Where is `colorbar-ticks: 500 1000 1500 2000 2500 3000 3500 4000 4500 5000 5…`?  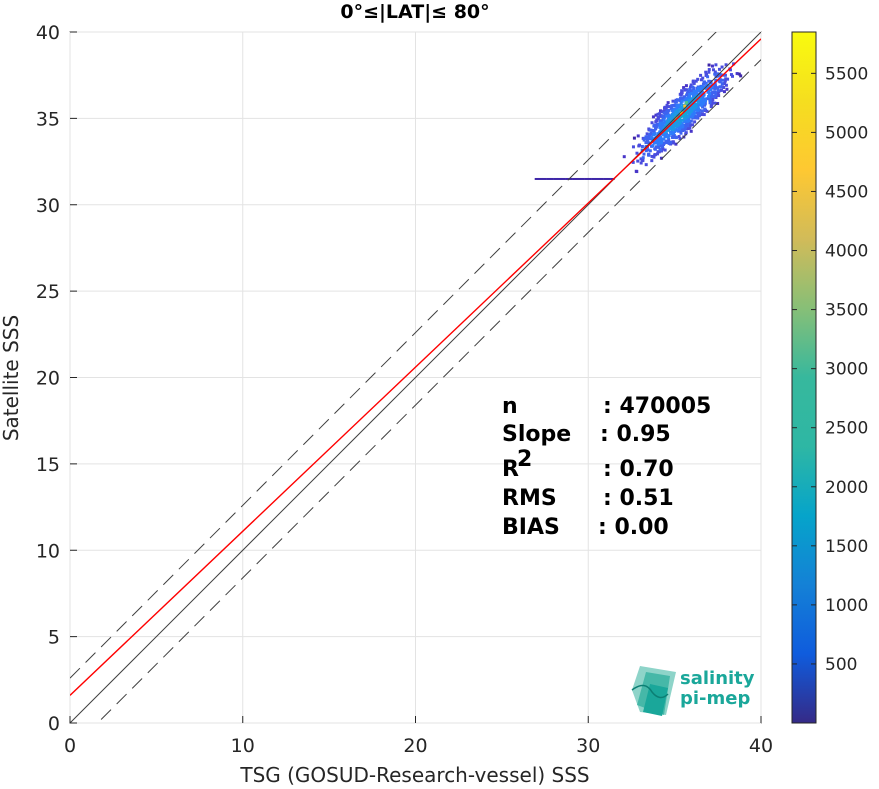
colorbar-ticks: 500 1000 1500 2000 2500 3000 3500 4000 4500 5000 5… is located at coordinates (830, 369).